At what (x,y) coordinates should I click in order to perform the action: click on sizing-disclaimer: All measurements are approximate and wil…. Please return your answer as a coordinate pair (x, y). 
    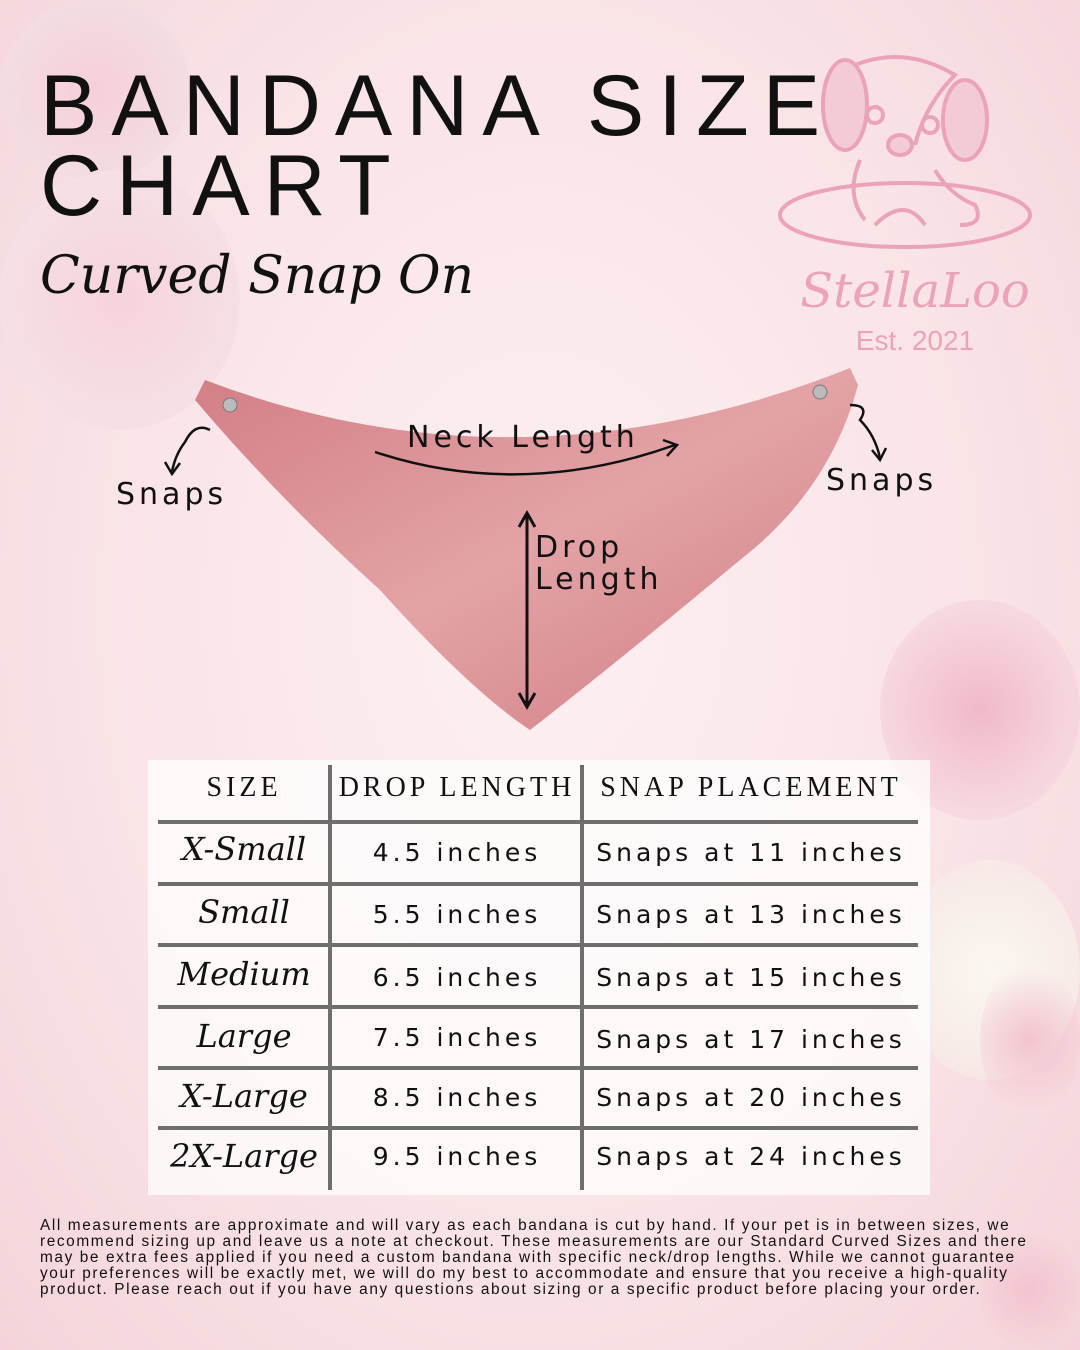
    Looking at the image, I should click on (534, 1257).